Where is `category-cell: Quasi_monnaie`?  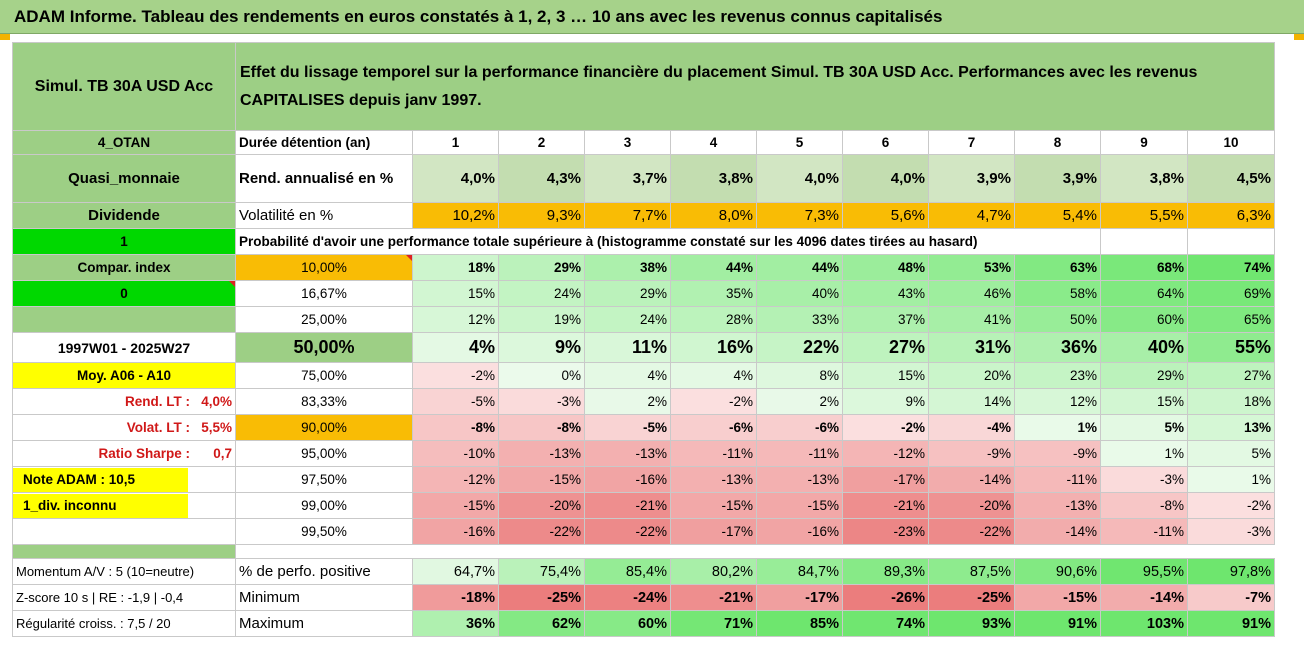 category-cell: Quasi_monnaie is located at coordinates (124, 178).